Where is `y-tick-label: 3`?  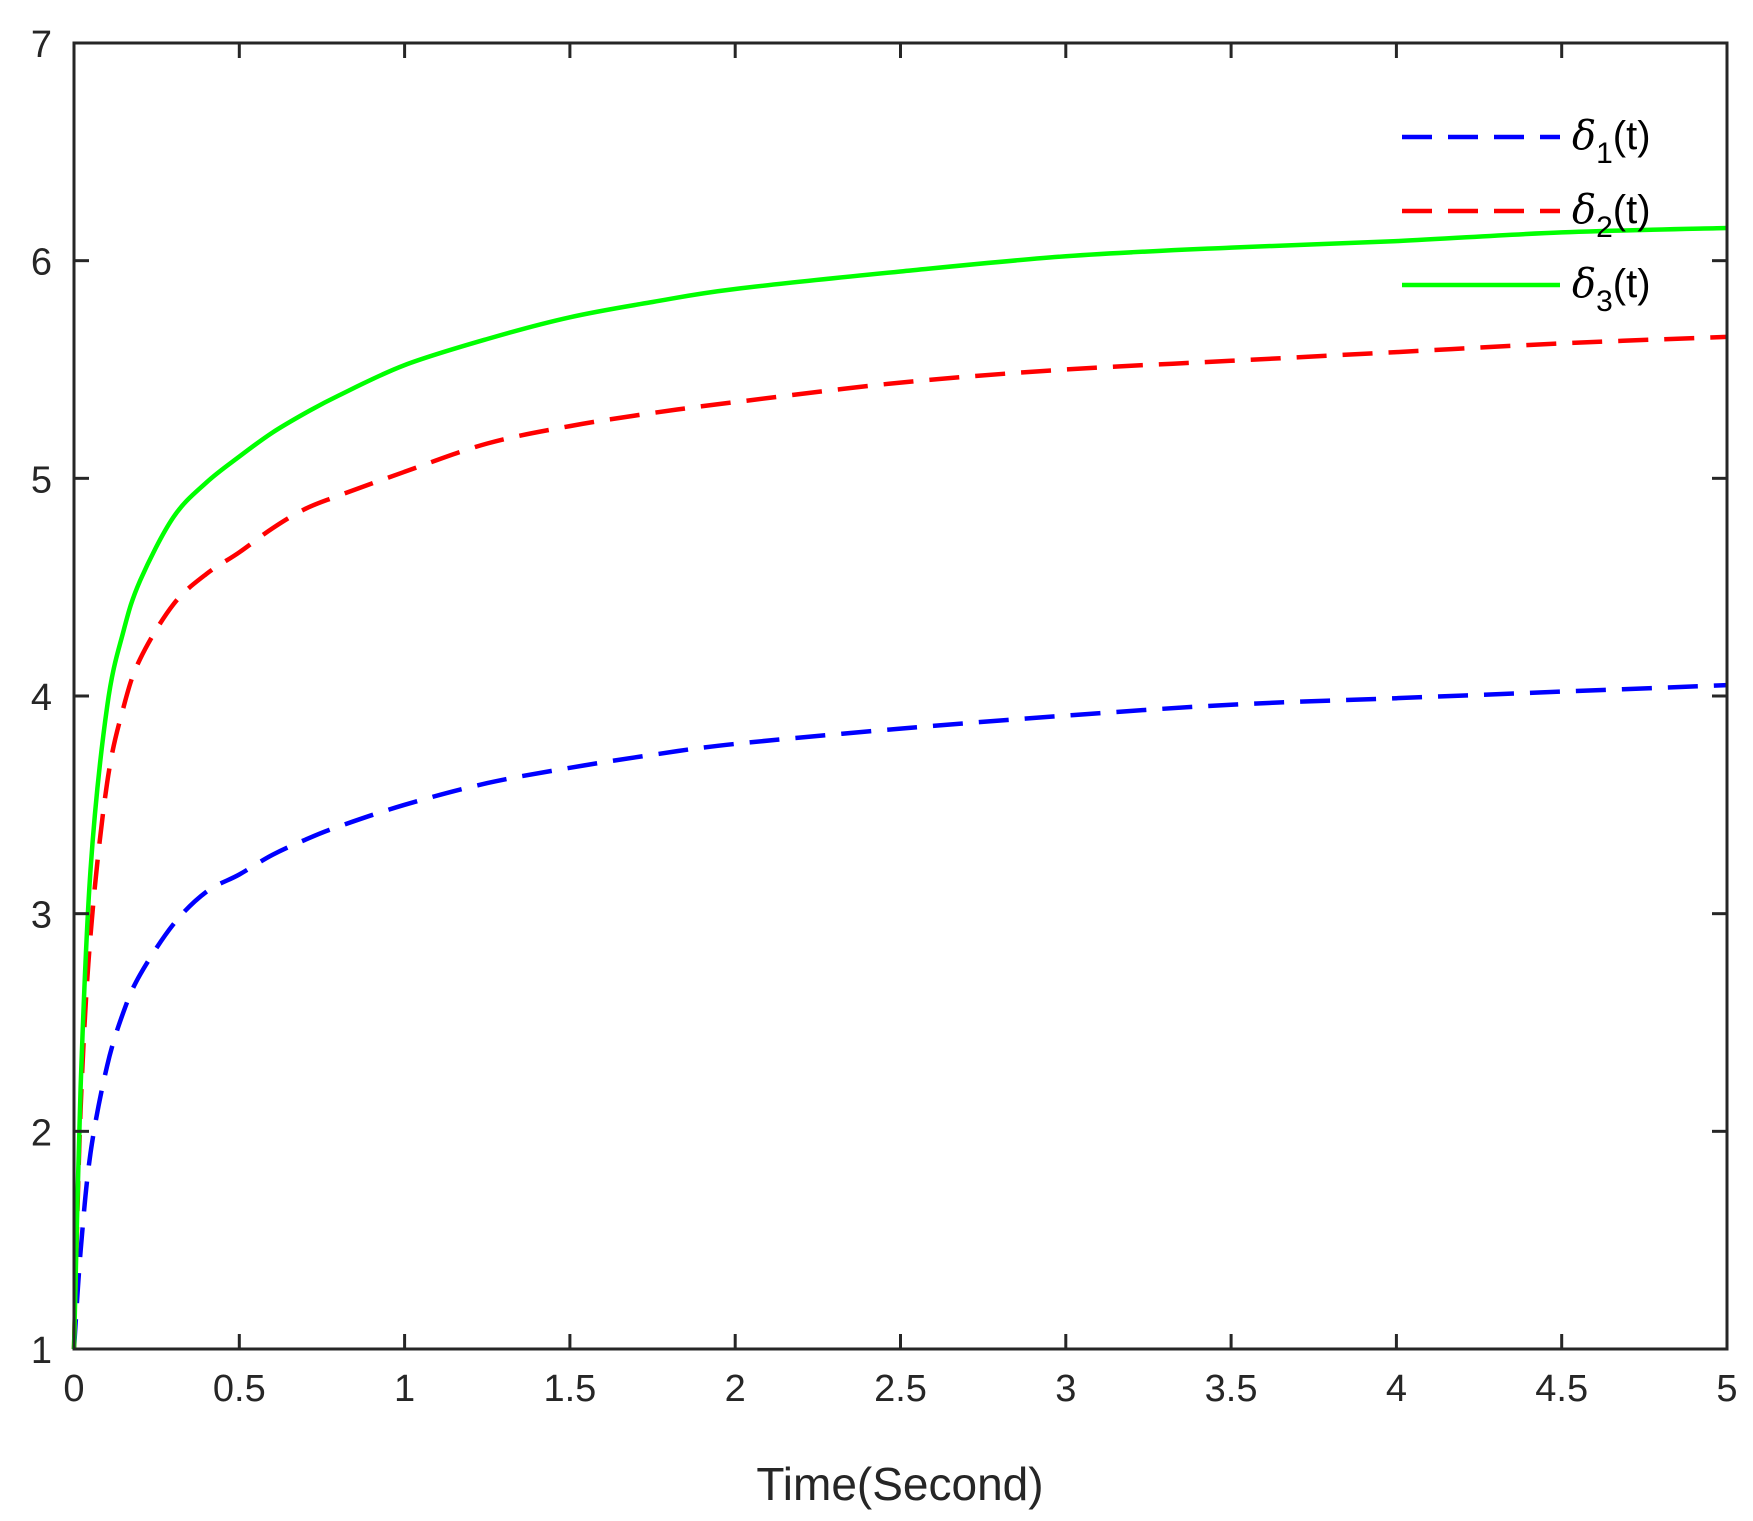
y-tick-label: 3 is located at coordinates (41, 916).